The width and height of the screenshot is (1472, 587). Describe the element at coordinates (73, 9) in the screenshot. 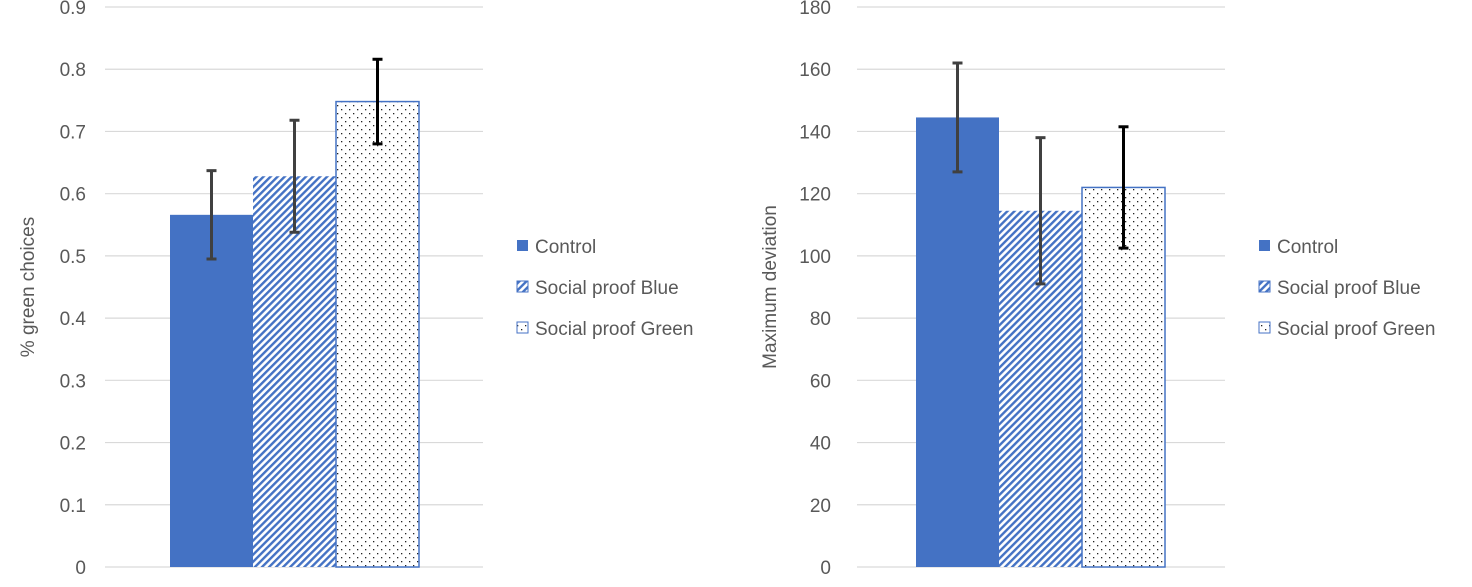

I see `y-tick-label: 0.9` at that location.